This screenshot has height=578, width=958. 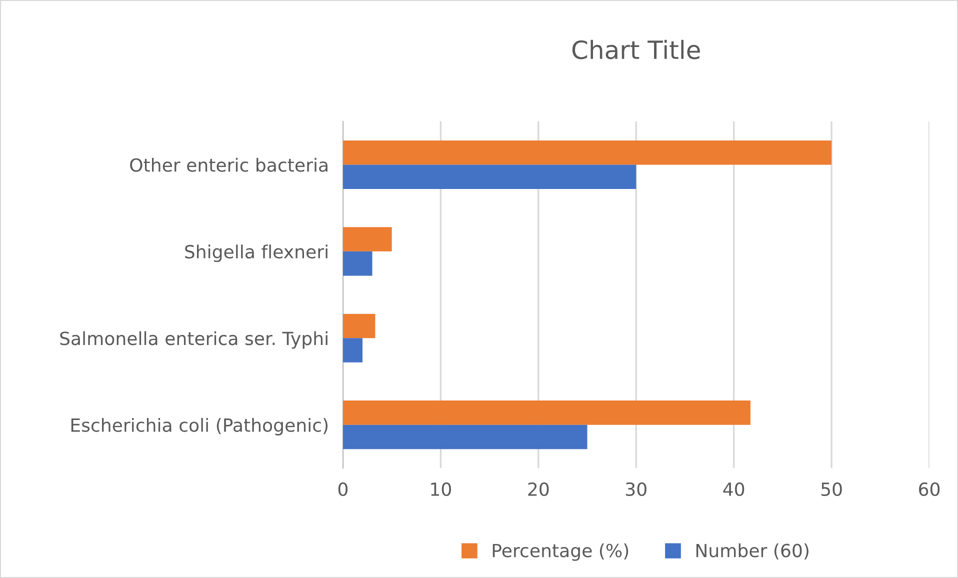 I want to click on x-tick-label: 40, so click(x=733, y=489).